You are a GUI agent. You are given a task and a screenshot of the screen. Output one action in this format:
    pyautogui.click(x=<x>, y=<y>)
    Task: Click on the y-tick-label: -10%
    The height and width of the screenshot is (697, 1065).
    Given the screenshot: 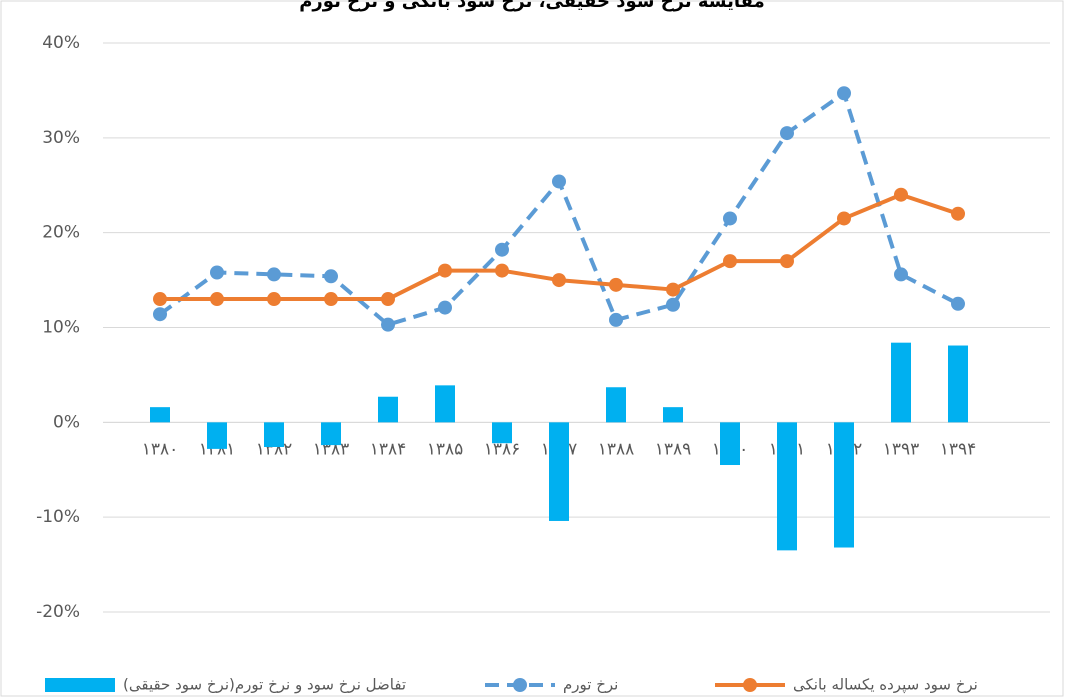 What is the action you would take?
    pyautogui.click(x=58, y=517)
    